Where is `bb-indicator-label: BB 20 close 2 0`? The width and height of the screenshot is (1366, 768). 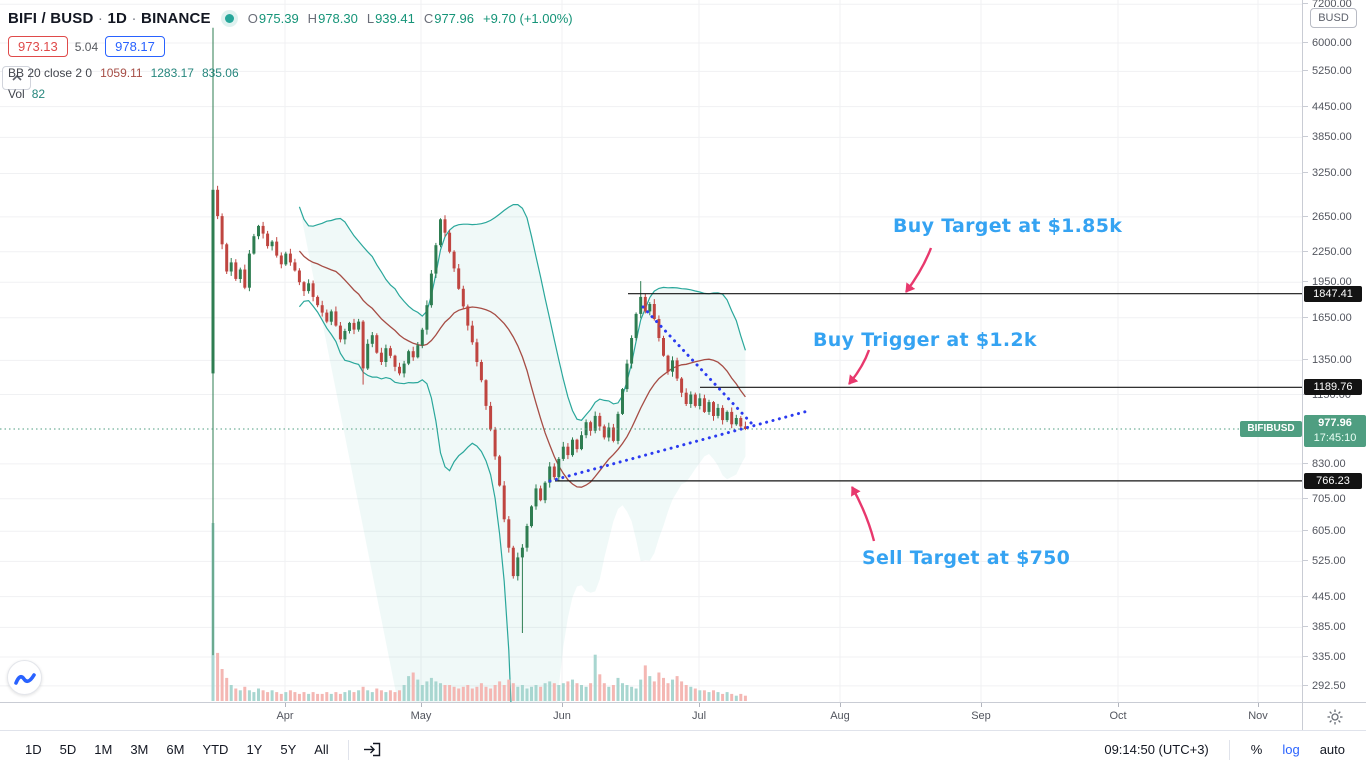 bb-indicator-label: BB 20 close 2 0 is located at coordinates (50, 73).